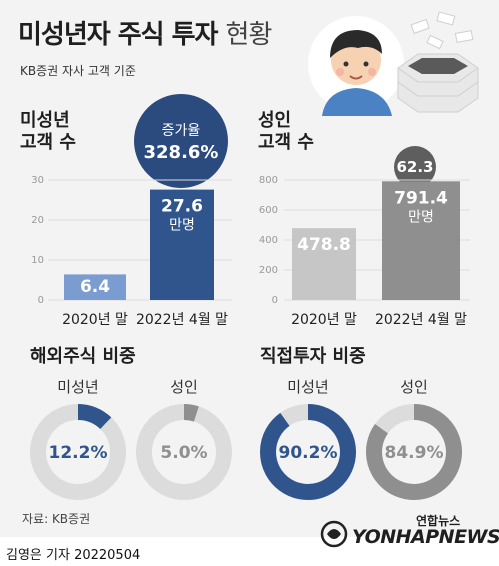 The image size is (499, 566). What do you see at coordinates (182, 226) in the screenshot?
I see `minor-bar-unit: 만명` at bounding box center [182, 226].